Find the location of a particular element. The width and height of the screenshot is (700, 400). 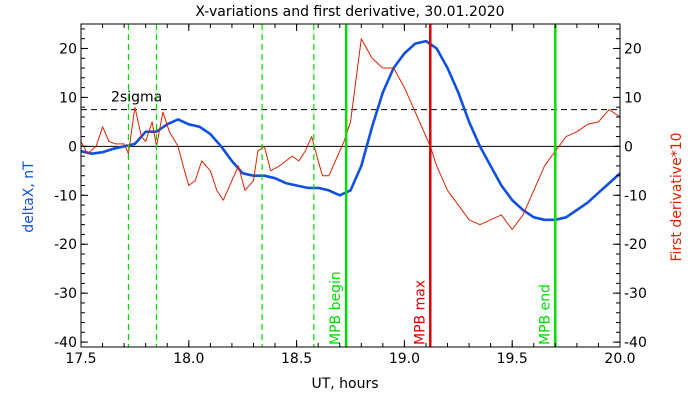

y-tick-label-right-2: 0 is located at coordinates (628, 147).